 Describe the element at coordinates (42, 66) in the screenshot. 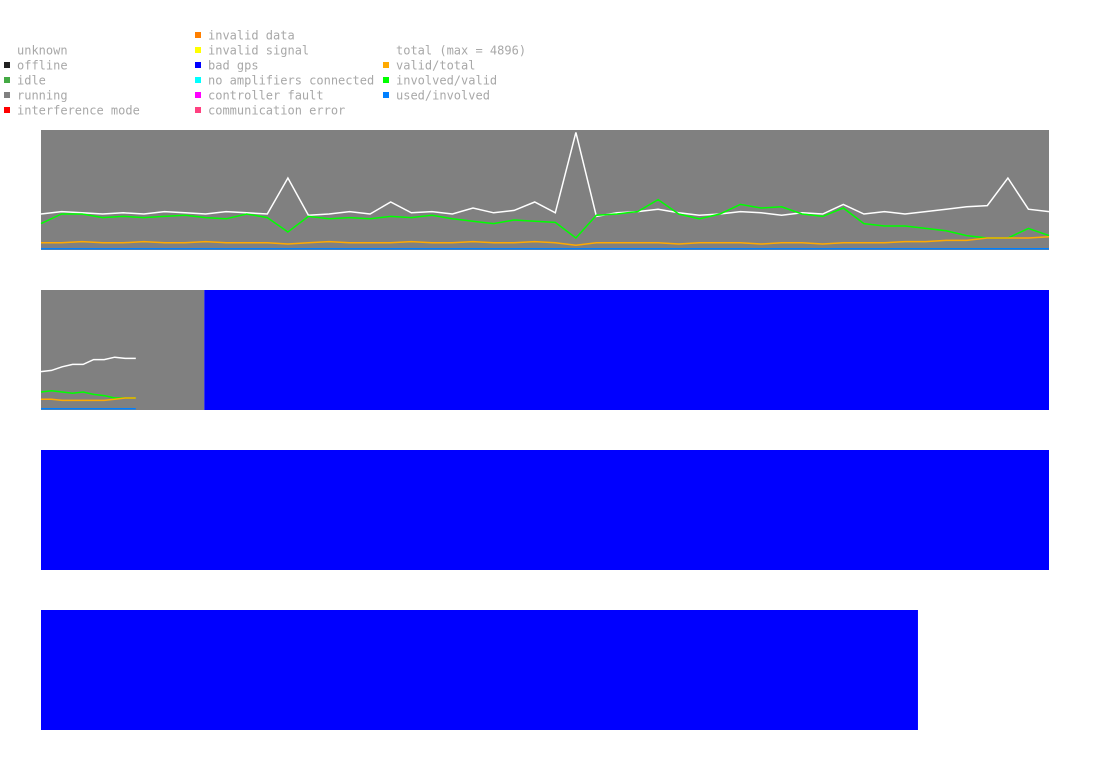

I see `legend-label: offline` at that location.